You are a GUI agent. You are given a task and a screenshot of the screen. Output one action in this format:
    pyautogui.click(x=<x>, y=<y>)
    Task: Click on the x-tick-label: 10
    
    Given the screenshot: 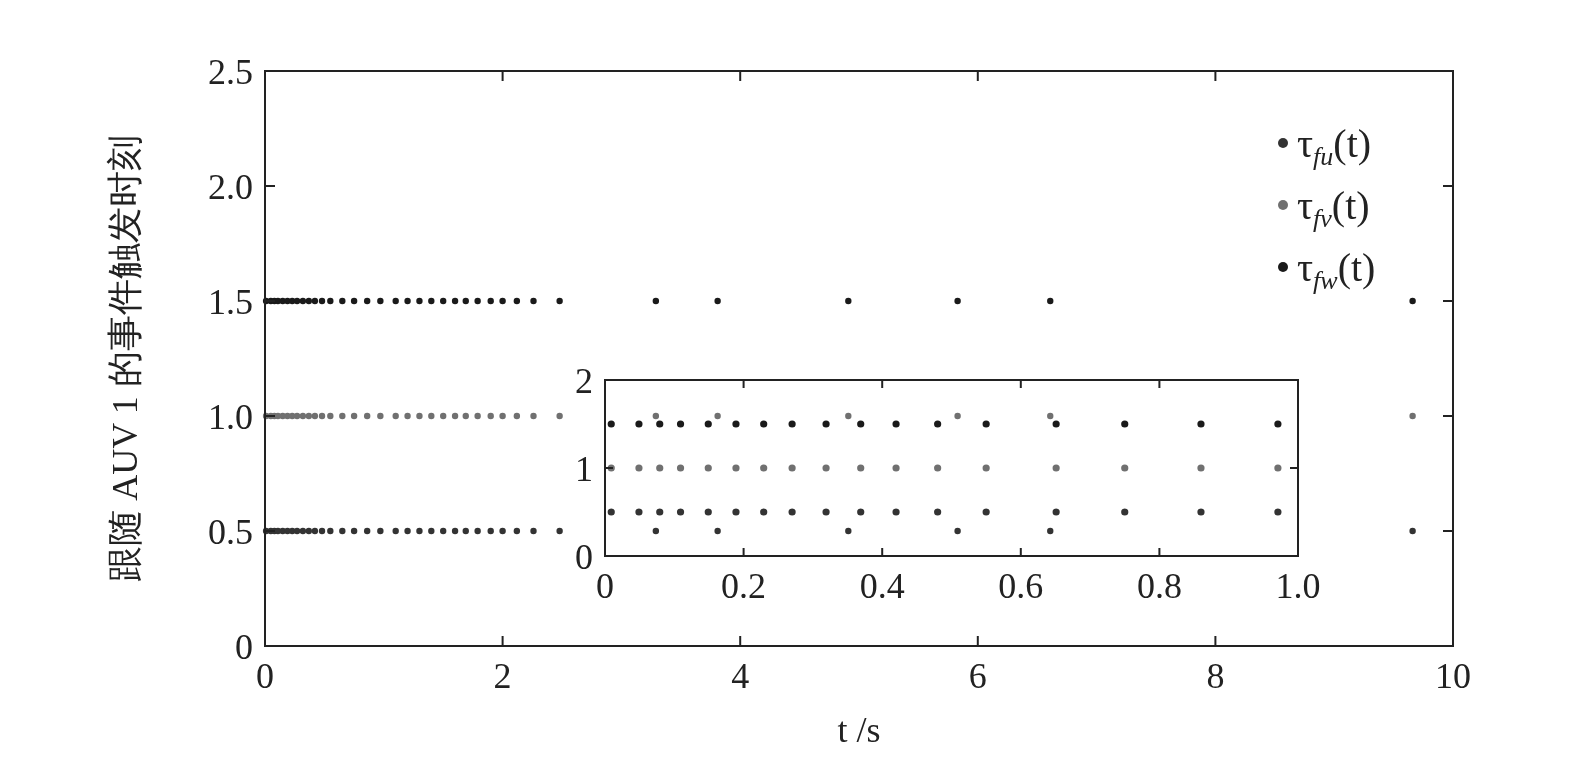 What is the action you would take?
    pyautogui.click(x=1453, y=676)
    